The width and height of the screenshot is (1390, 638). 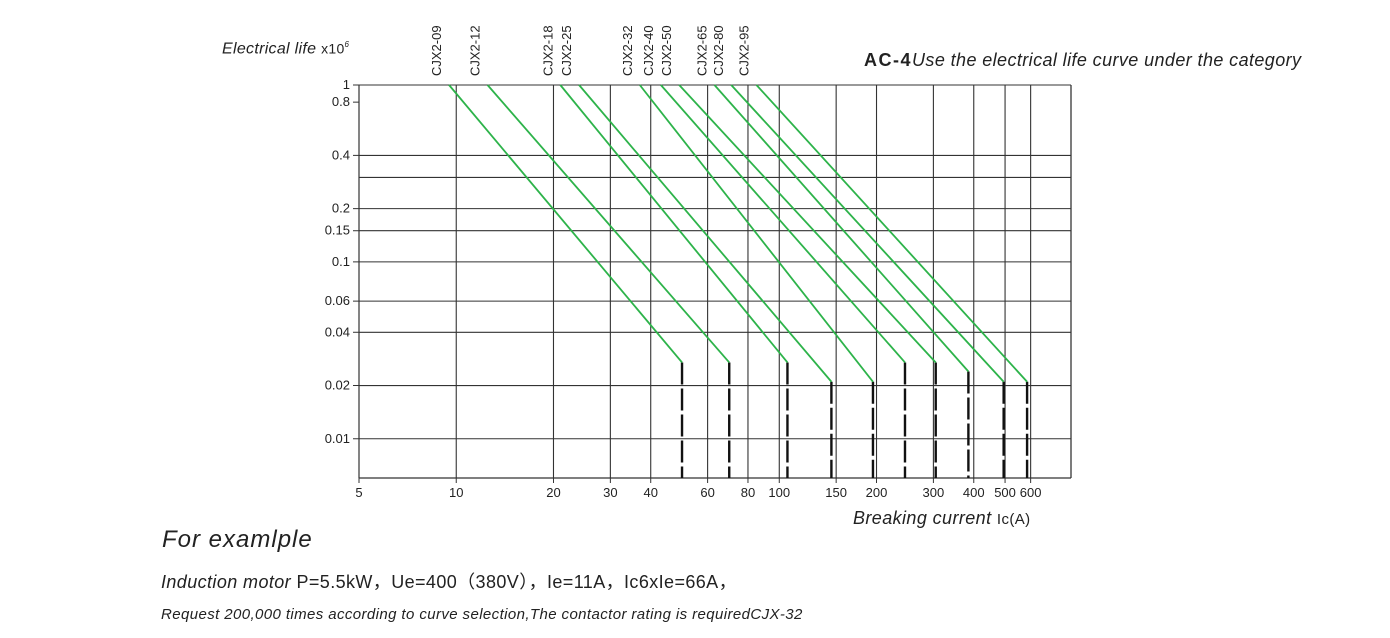 What do you see at coordinates (698, 489) in the screenshot?
I see `x-tick-labels: 5 10 20 30 40 60 80 100 150 200 300 400 500 600` at bounding box center [698, 489].